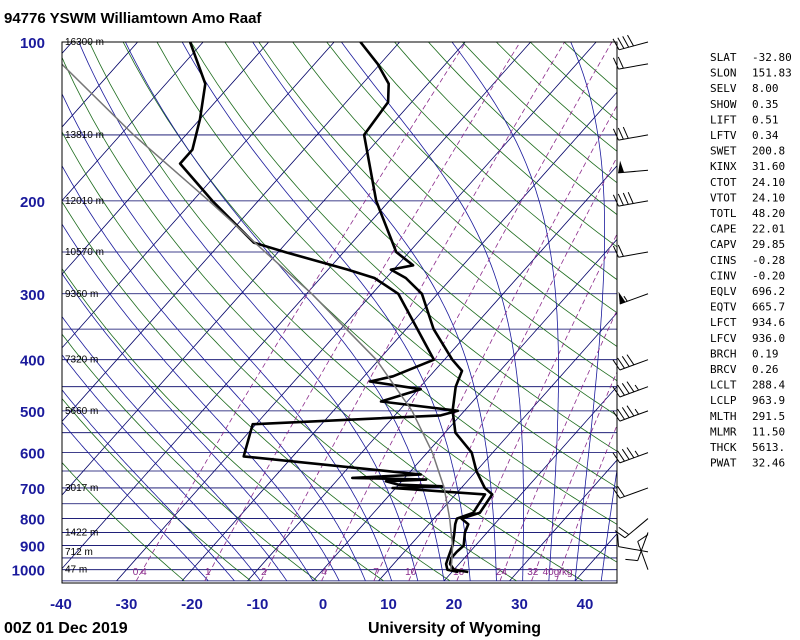  What do you see at coordinates (32, 520) in the screenshot?
I see `pressure-tick-label: 800` at bounding box center [32, 520].